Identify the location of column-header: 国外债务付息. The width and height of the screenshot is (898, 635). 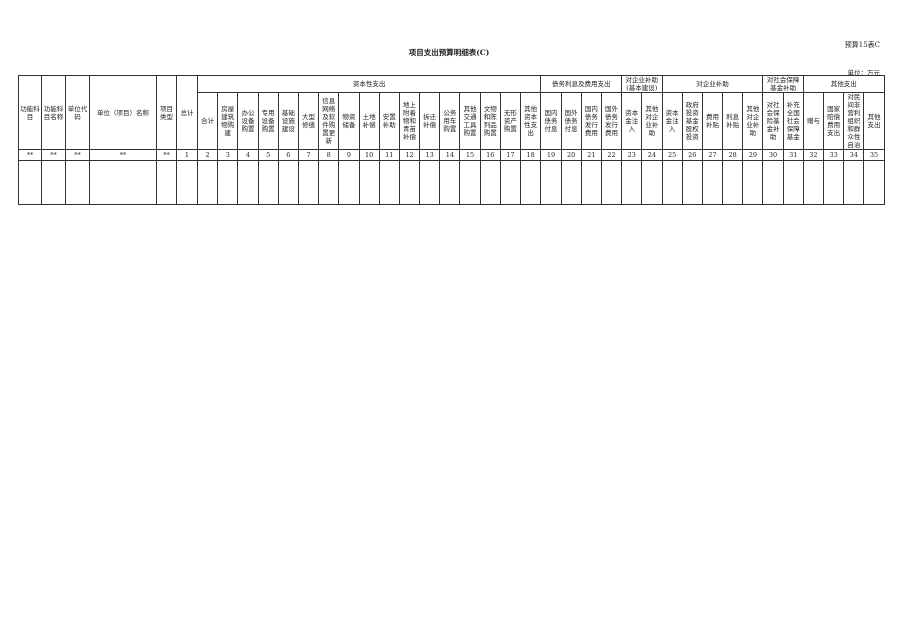
(571, 121).